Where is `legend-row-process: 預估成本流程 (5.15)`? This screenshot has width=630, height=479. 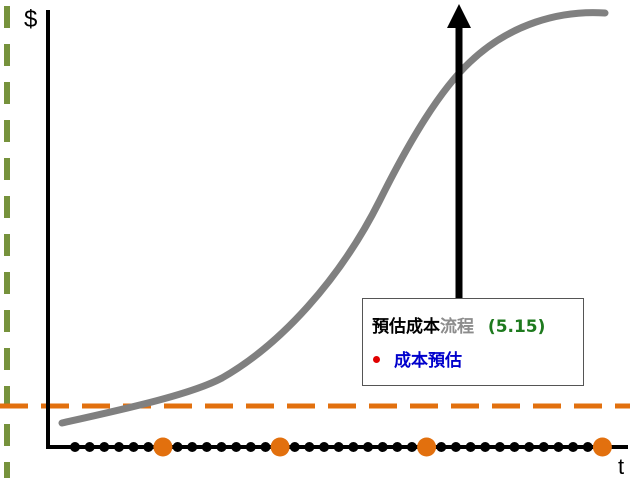 legend-row-process: 預估成本流程 (5.15) is located at coordinates (458, 327).